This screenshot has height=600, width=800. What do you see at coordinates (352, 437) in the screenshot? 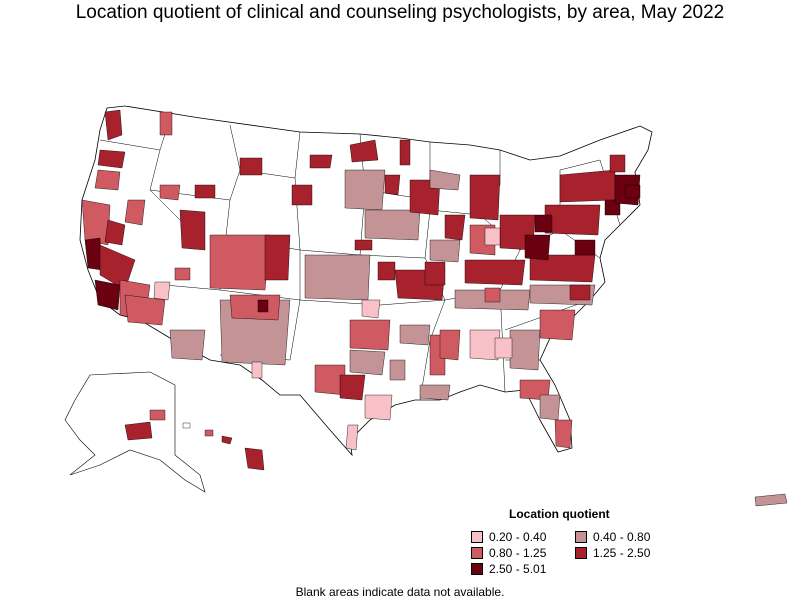
I see `area-corpus` at bounding box center [352, 437].